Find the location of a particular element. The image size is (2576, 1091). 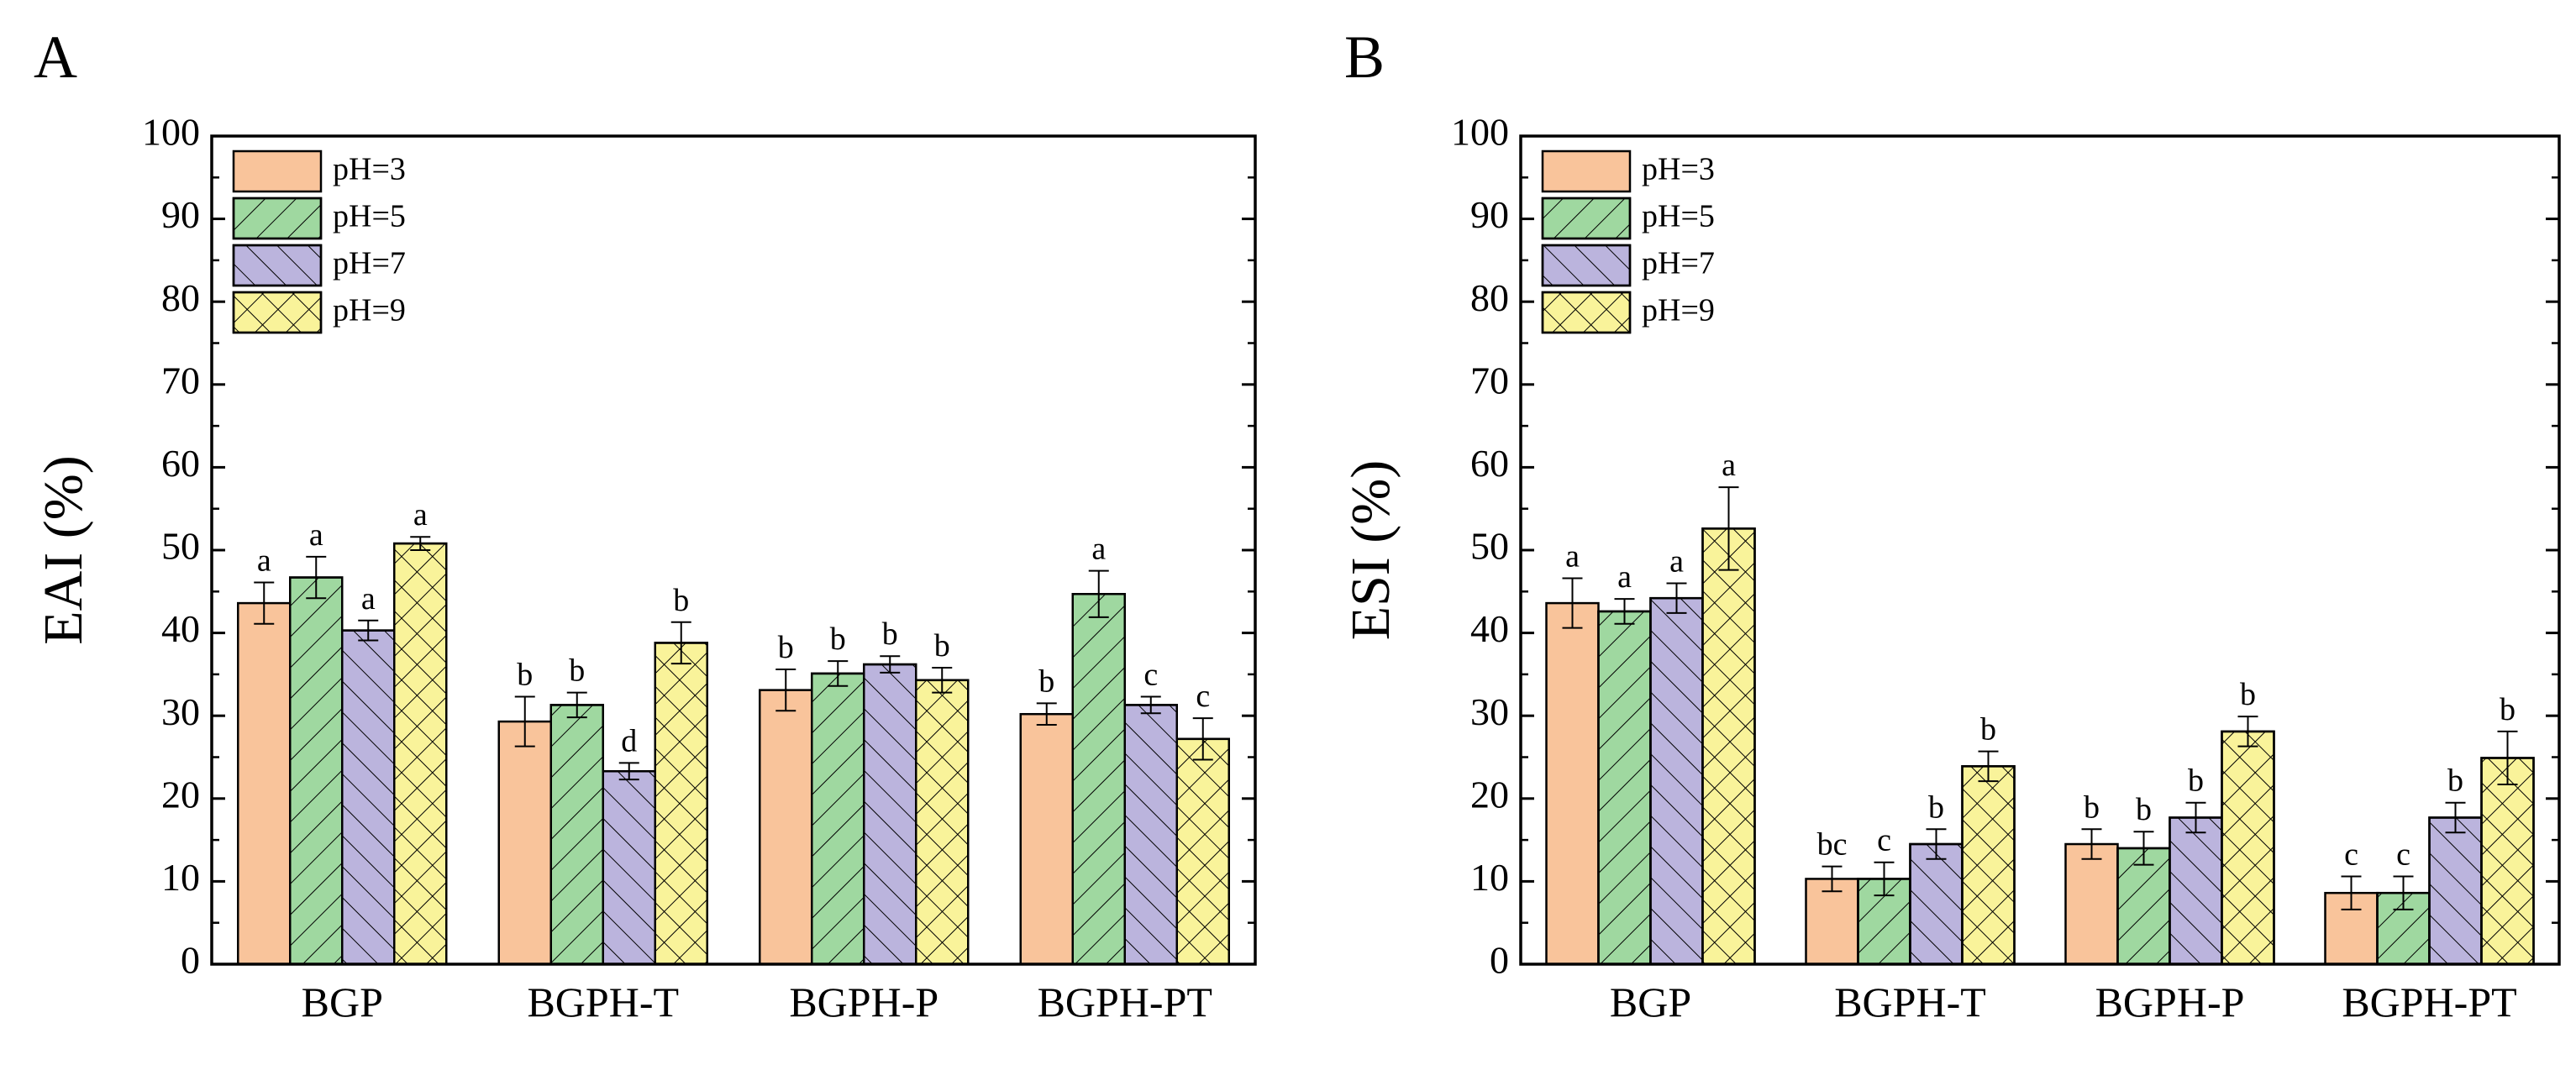

significance-label: bc is located at coordinates (1832, 845).